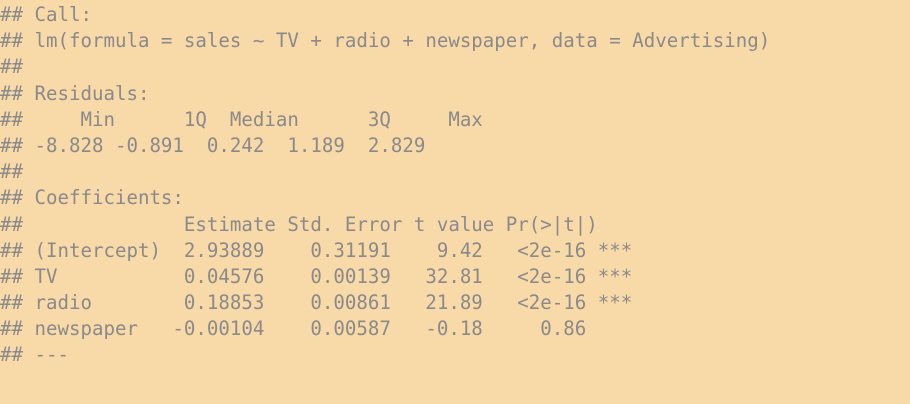 This screenshot has width=910, height=404. I want to click on output-line-coefficients-columns: ## Estimate Std. Error t value Pr(>|t|), so click(322, 224).